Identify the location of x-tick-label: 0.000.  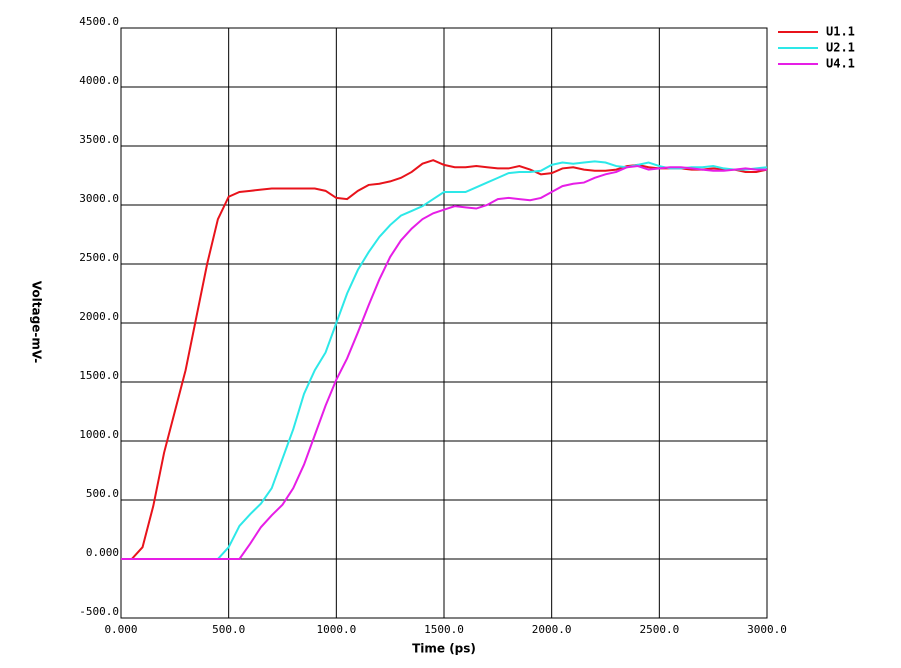
(120, 629).